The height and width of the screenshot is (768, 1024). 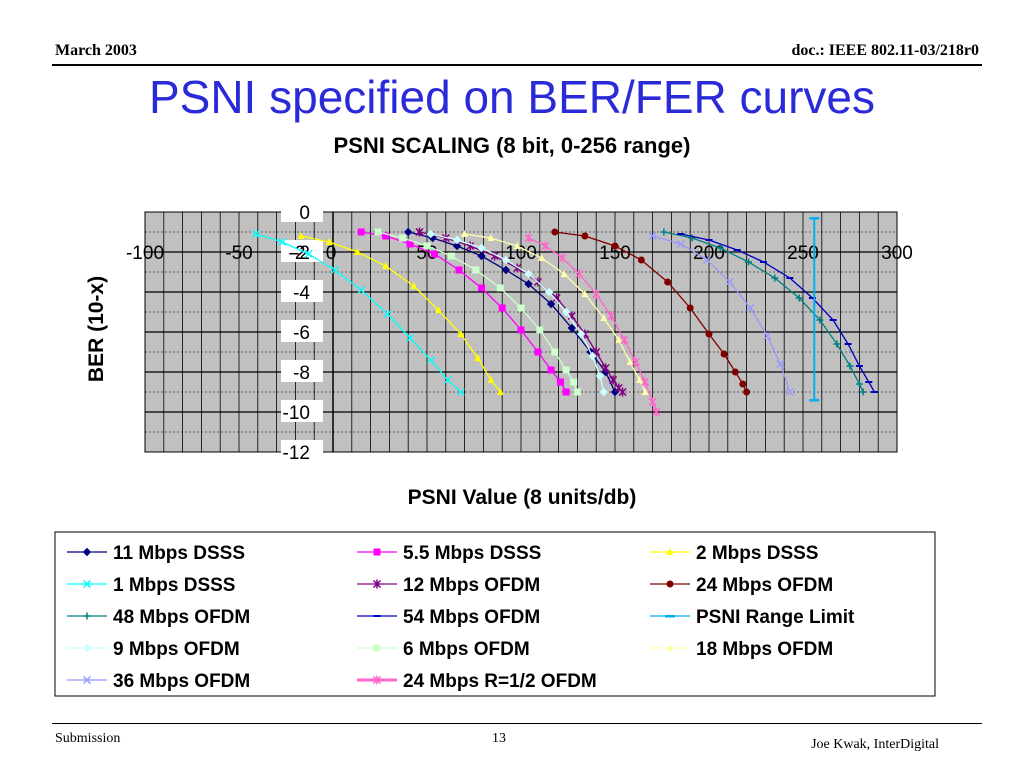 I want to click on series-psni-range-limit, so click(x=814, y=309).